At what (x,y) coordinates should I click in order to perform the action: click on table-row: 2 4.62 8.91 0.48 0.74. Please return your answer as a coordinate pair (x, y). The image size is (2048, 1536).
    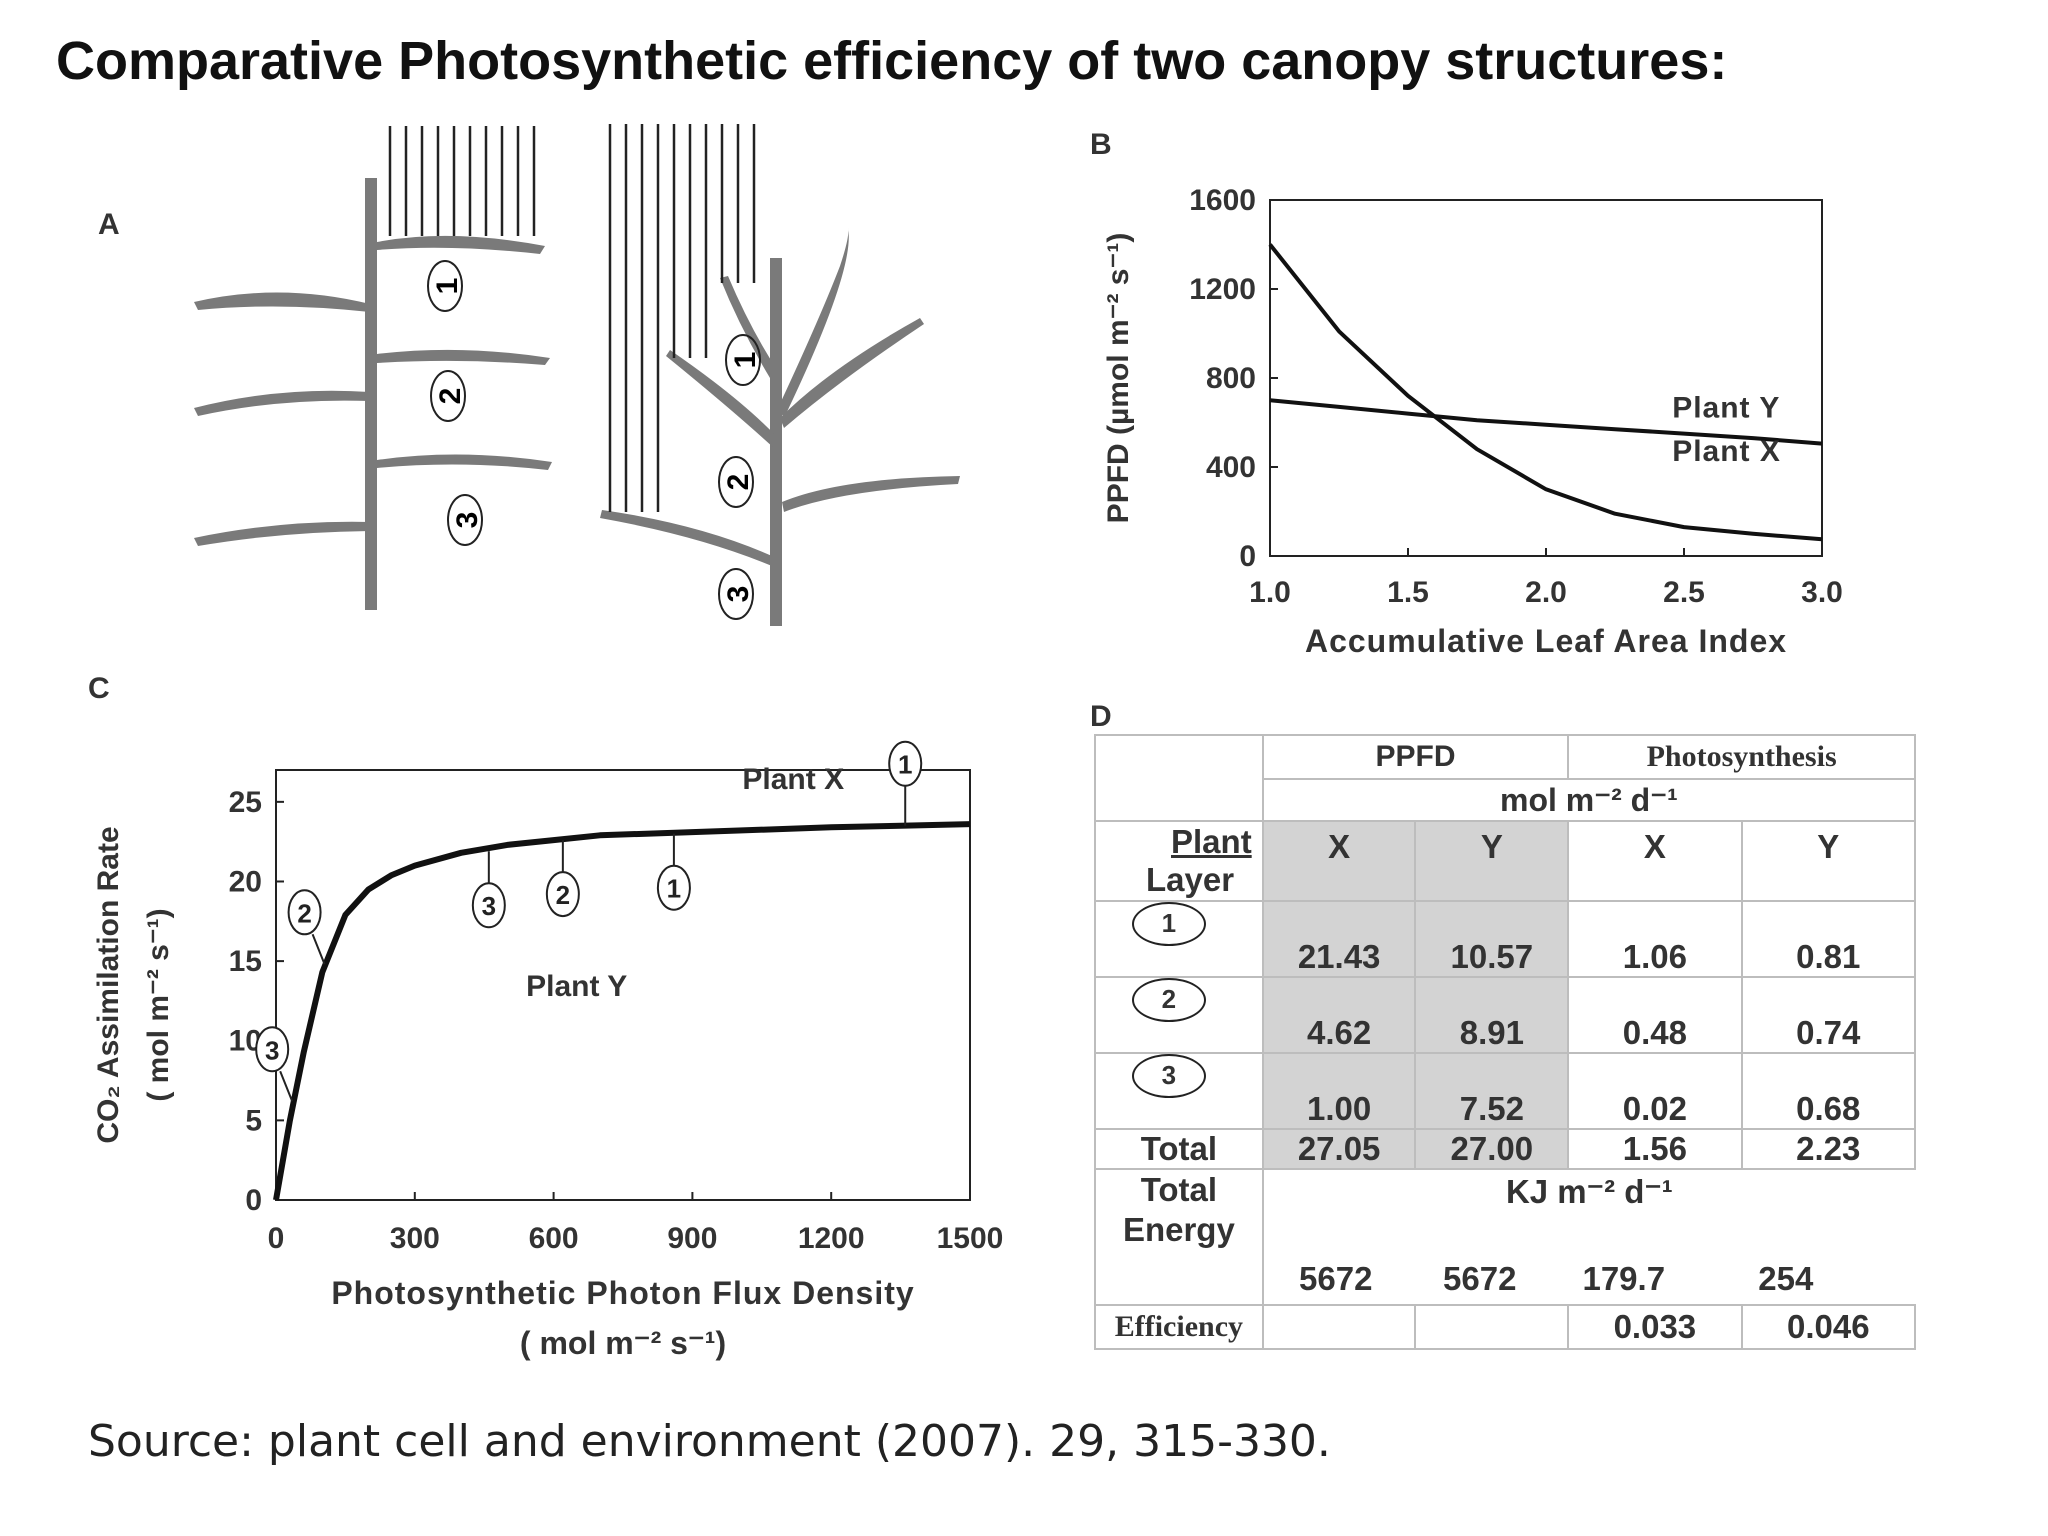
    Looking at the image, I should click on (1505, 1015).